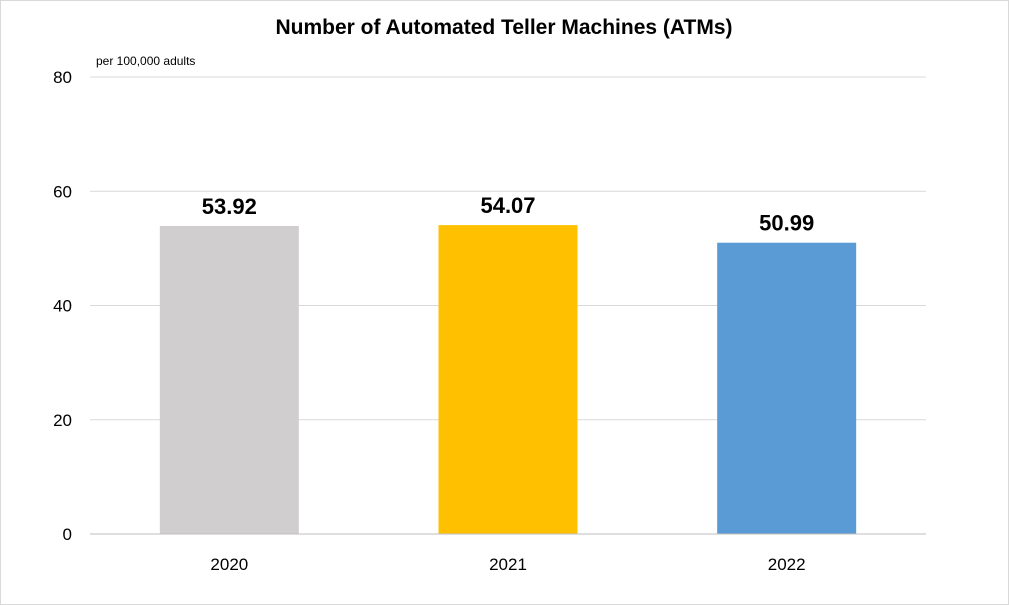 This screenshot has height=605, width=1009. Describe the element at coordinates (787, 564) in the screenshot. I see `x-tick-label-2022: 2022` at that location.